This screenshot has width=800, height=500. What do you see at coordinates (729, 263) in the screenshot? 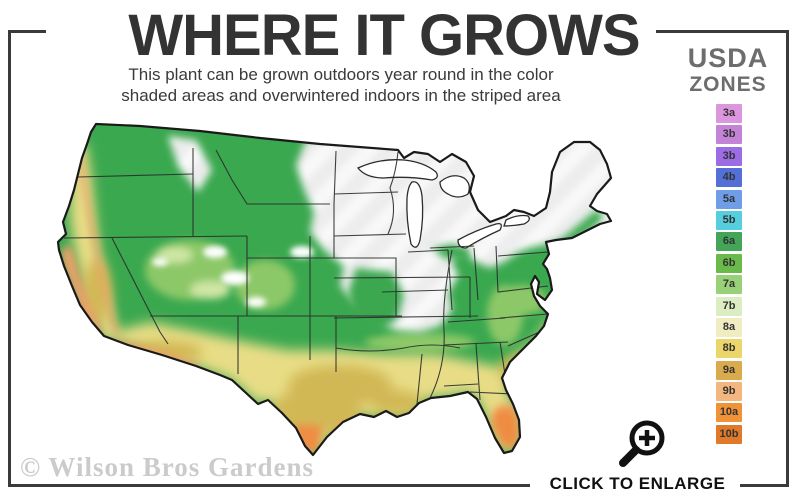
I see `zone-swatch: 6b` at bounding box center [729, 263].